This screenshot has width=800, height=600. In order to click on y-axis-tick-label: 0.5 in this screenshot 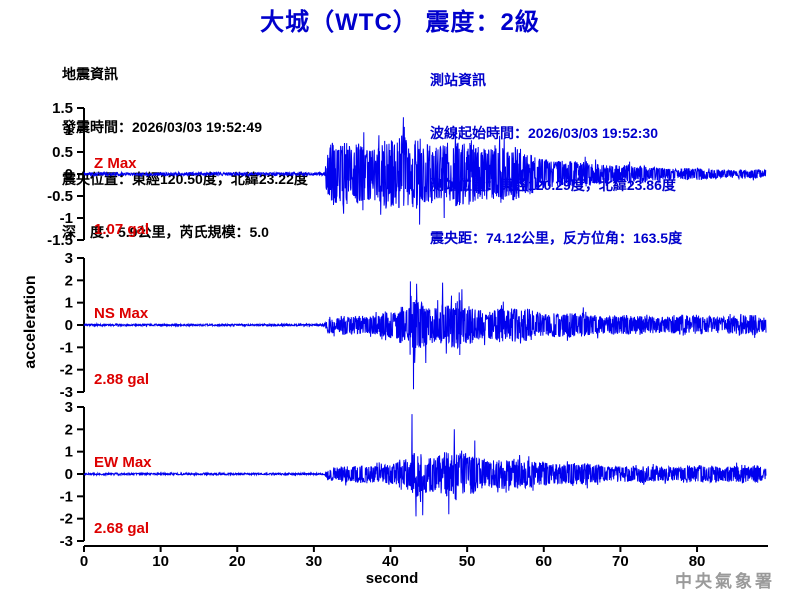, I will do `click(62, 152)`.